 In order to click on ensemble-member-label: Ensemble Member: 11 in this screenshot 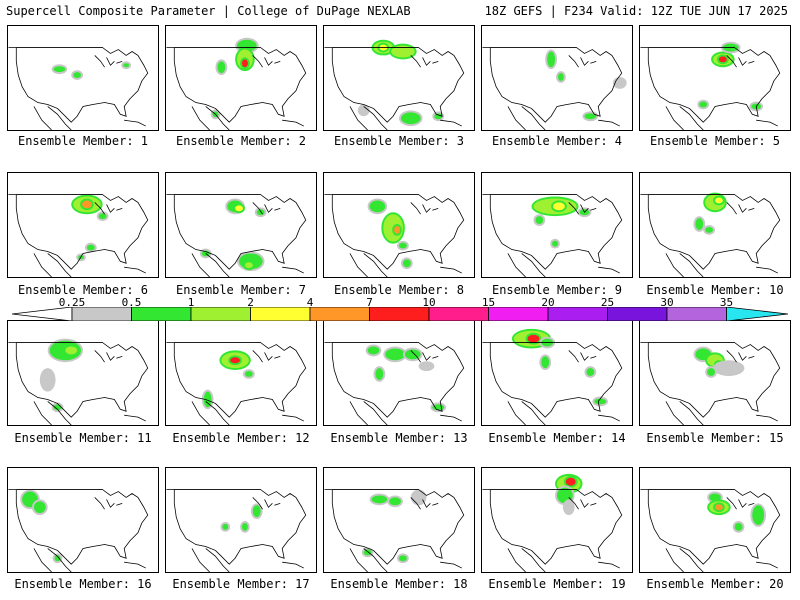, I will do `click(83, 438)`.